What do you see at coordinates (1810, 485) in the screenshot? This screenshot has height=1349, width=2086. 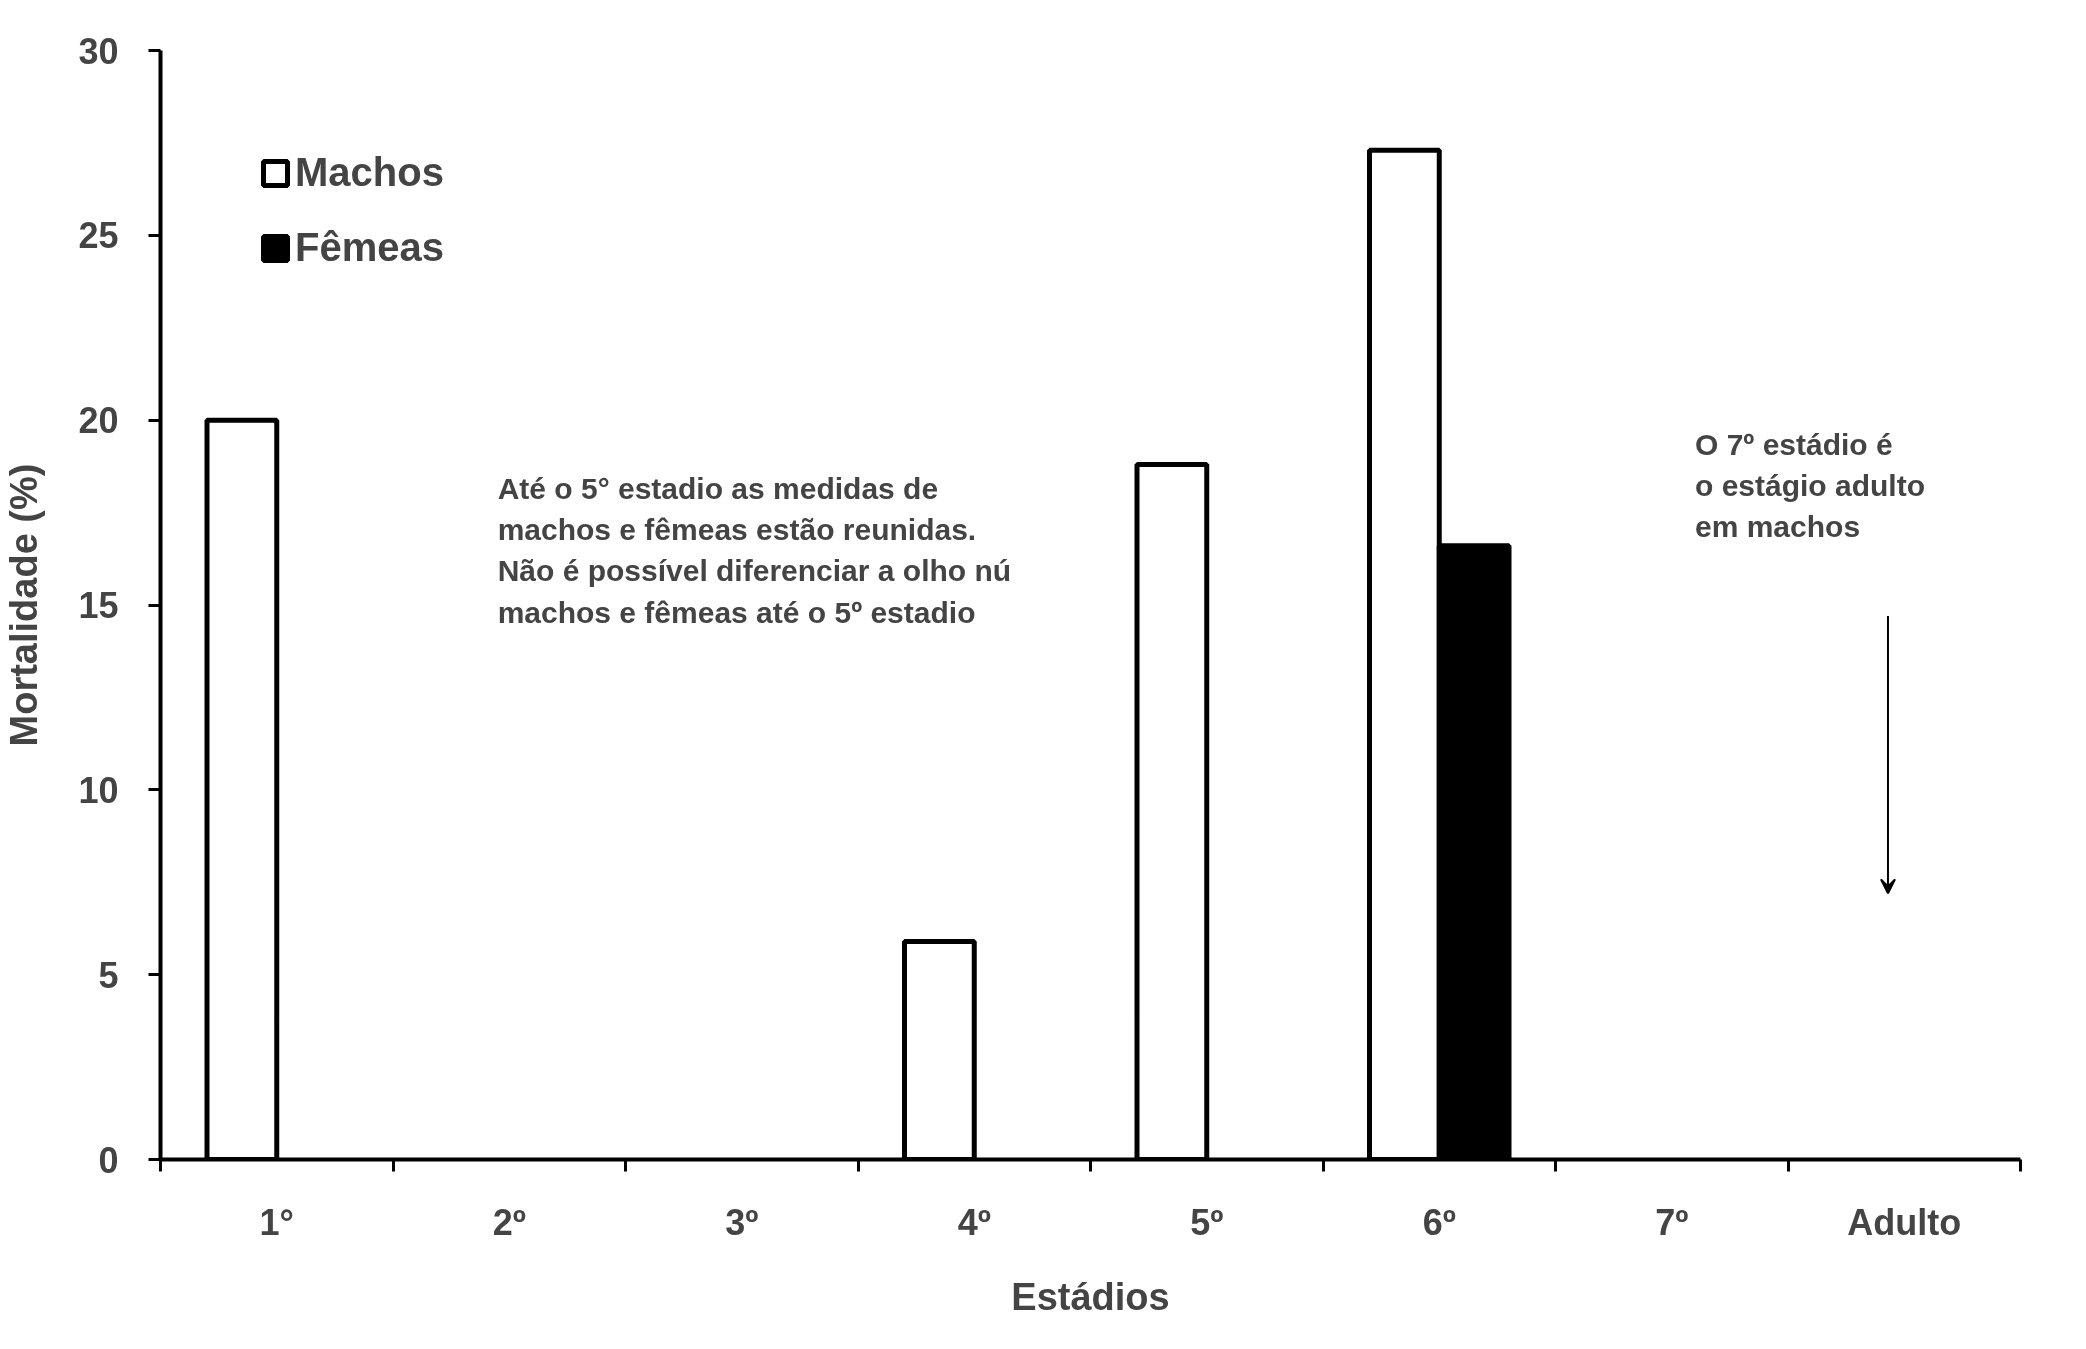 I see `annotation: O 7º estádio é o estágio adulto em machos` at bounding box center [1810, 485].